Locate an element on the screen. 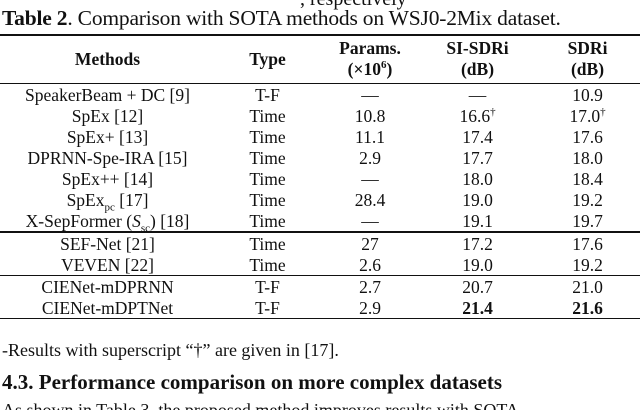  table-row: CIENet-mDPRNN T-F 2.7 20.7 21.0 is located at coordinates (320, 286).